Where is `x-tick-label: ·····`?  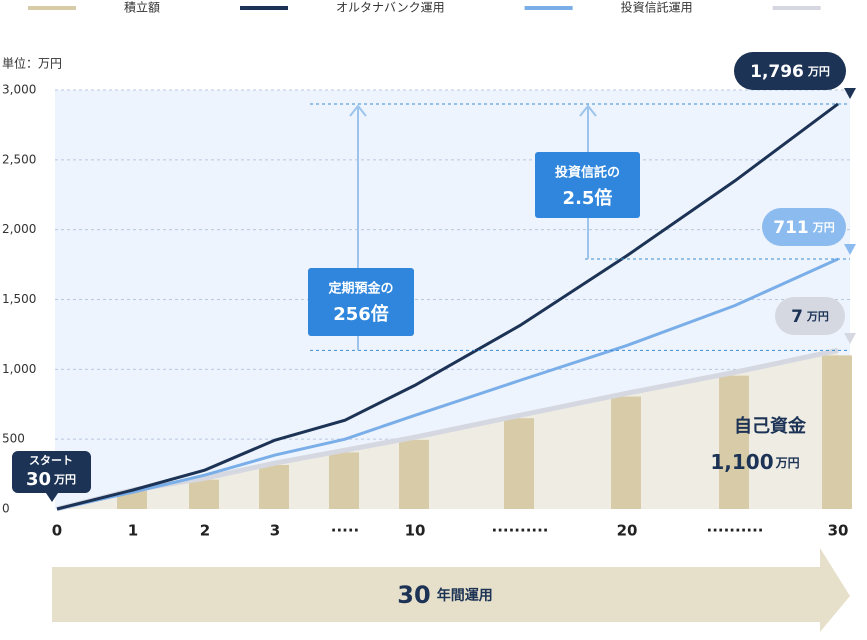
x-tick-label: ····· is located at coordinates (345, 531).